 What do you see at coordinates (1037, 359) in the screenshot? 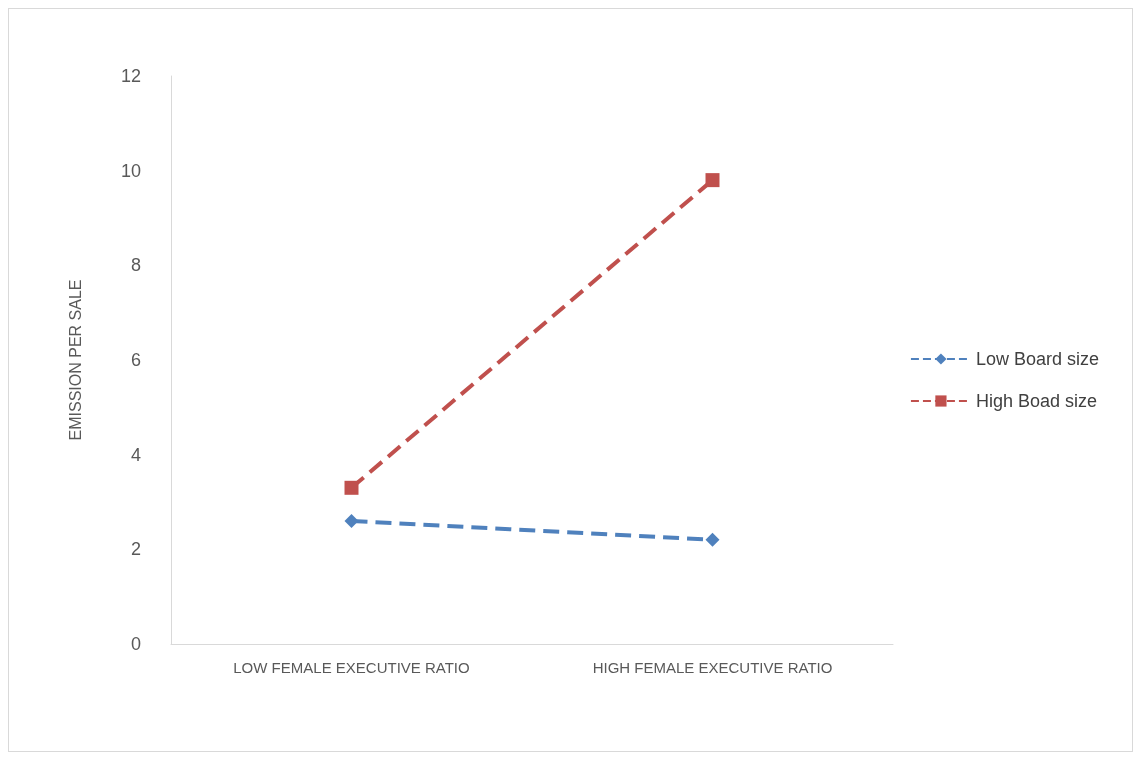
I see `legend-label: Low Board size` at bounding box center [1037, 359].